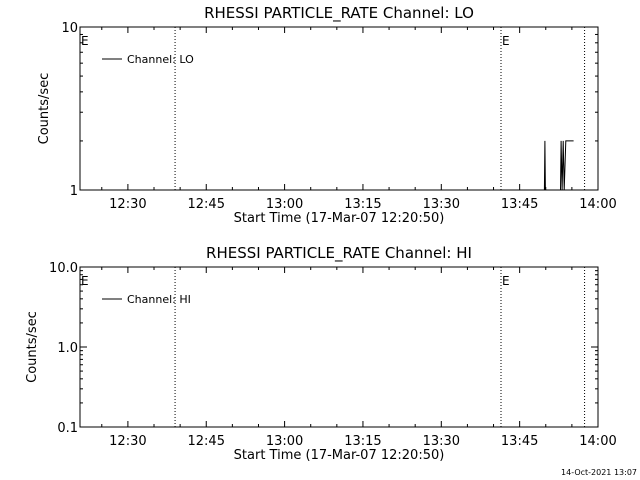 The width and height of the screenshot is (640, 480). Describe the element at coordinates (67, 428) in the screenshot. I see `y-tick-label: 0.1` at that location.